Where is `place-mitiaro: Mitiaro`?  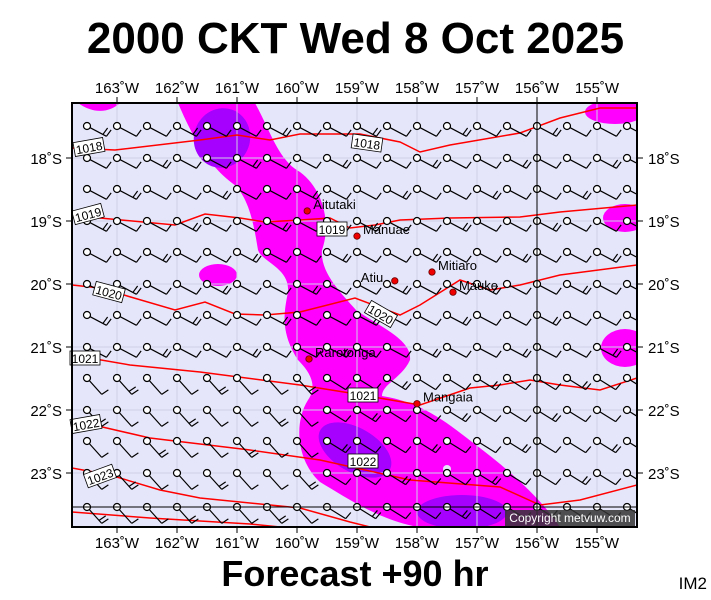
place-mitiaro: Mitiaro is located at coordinates (452, 267).